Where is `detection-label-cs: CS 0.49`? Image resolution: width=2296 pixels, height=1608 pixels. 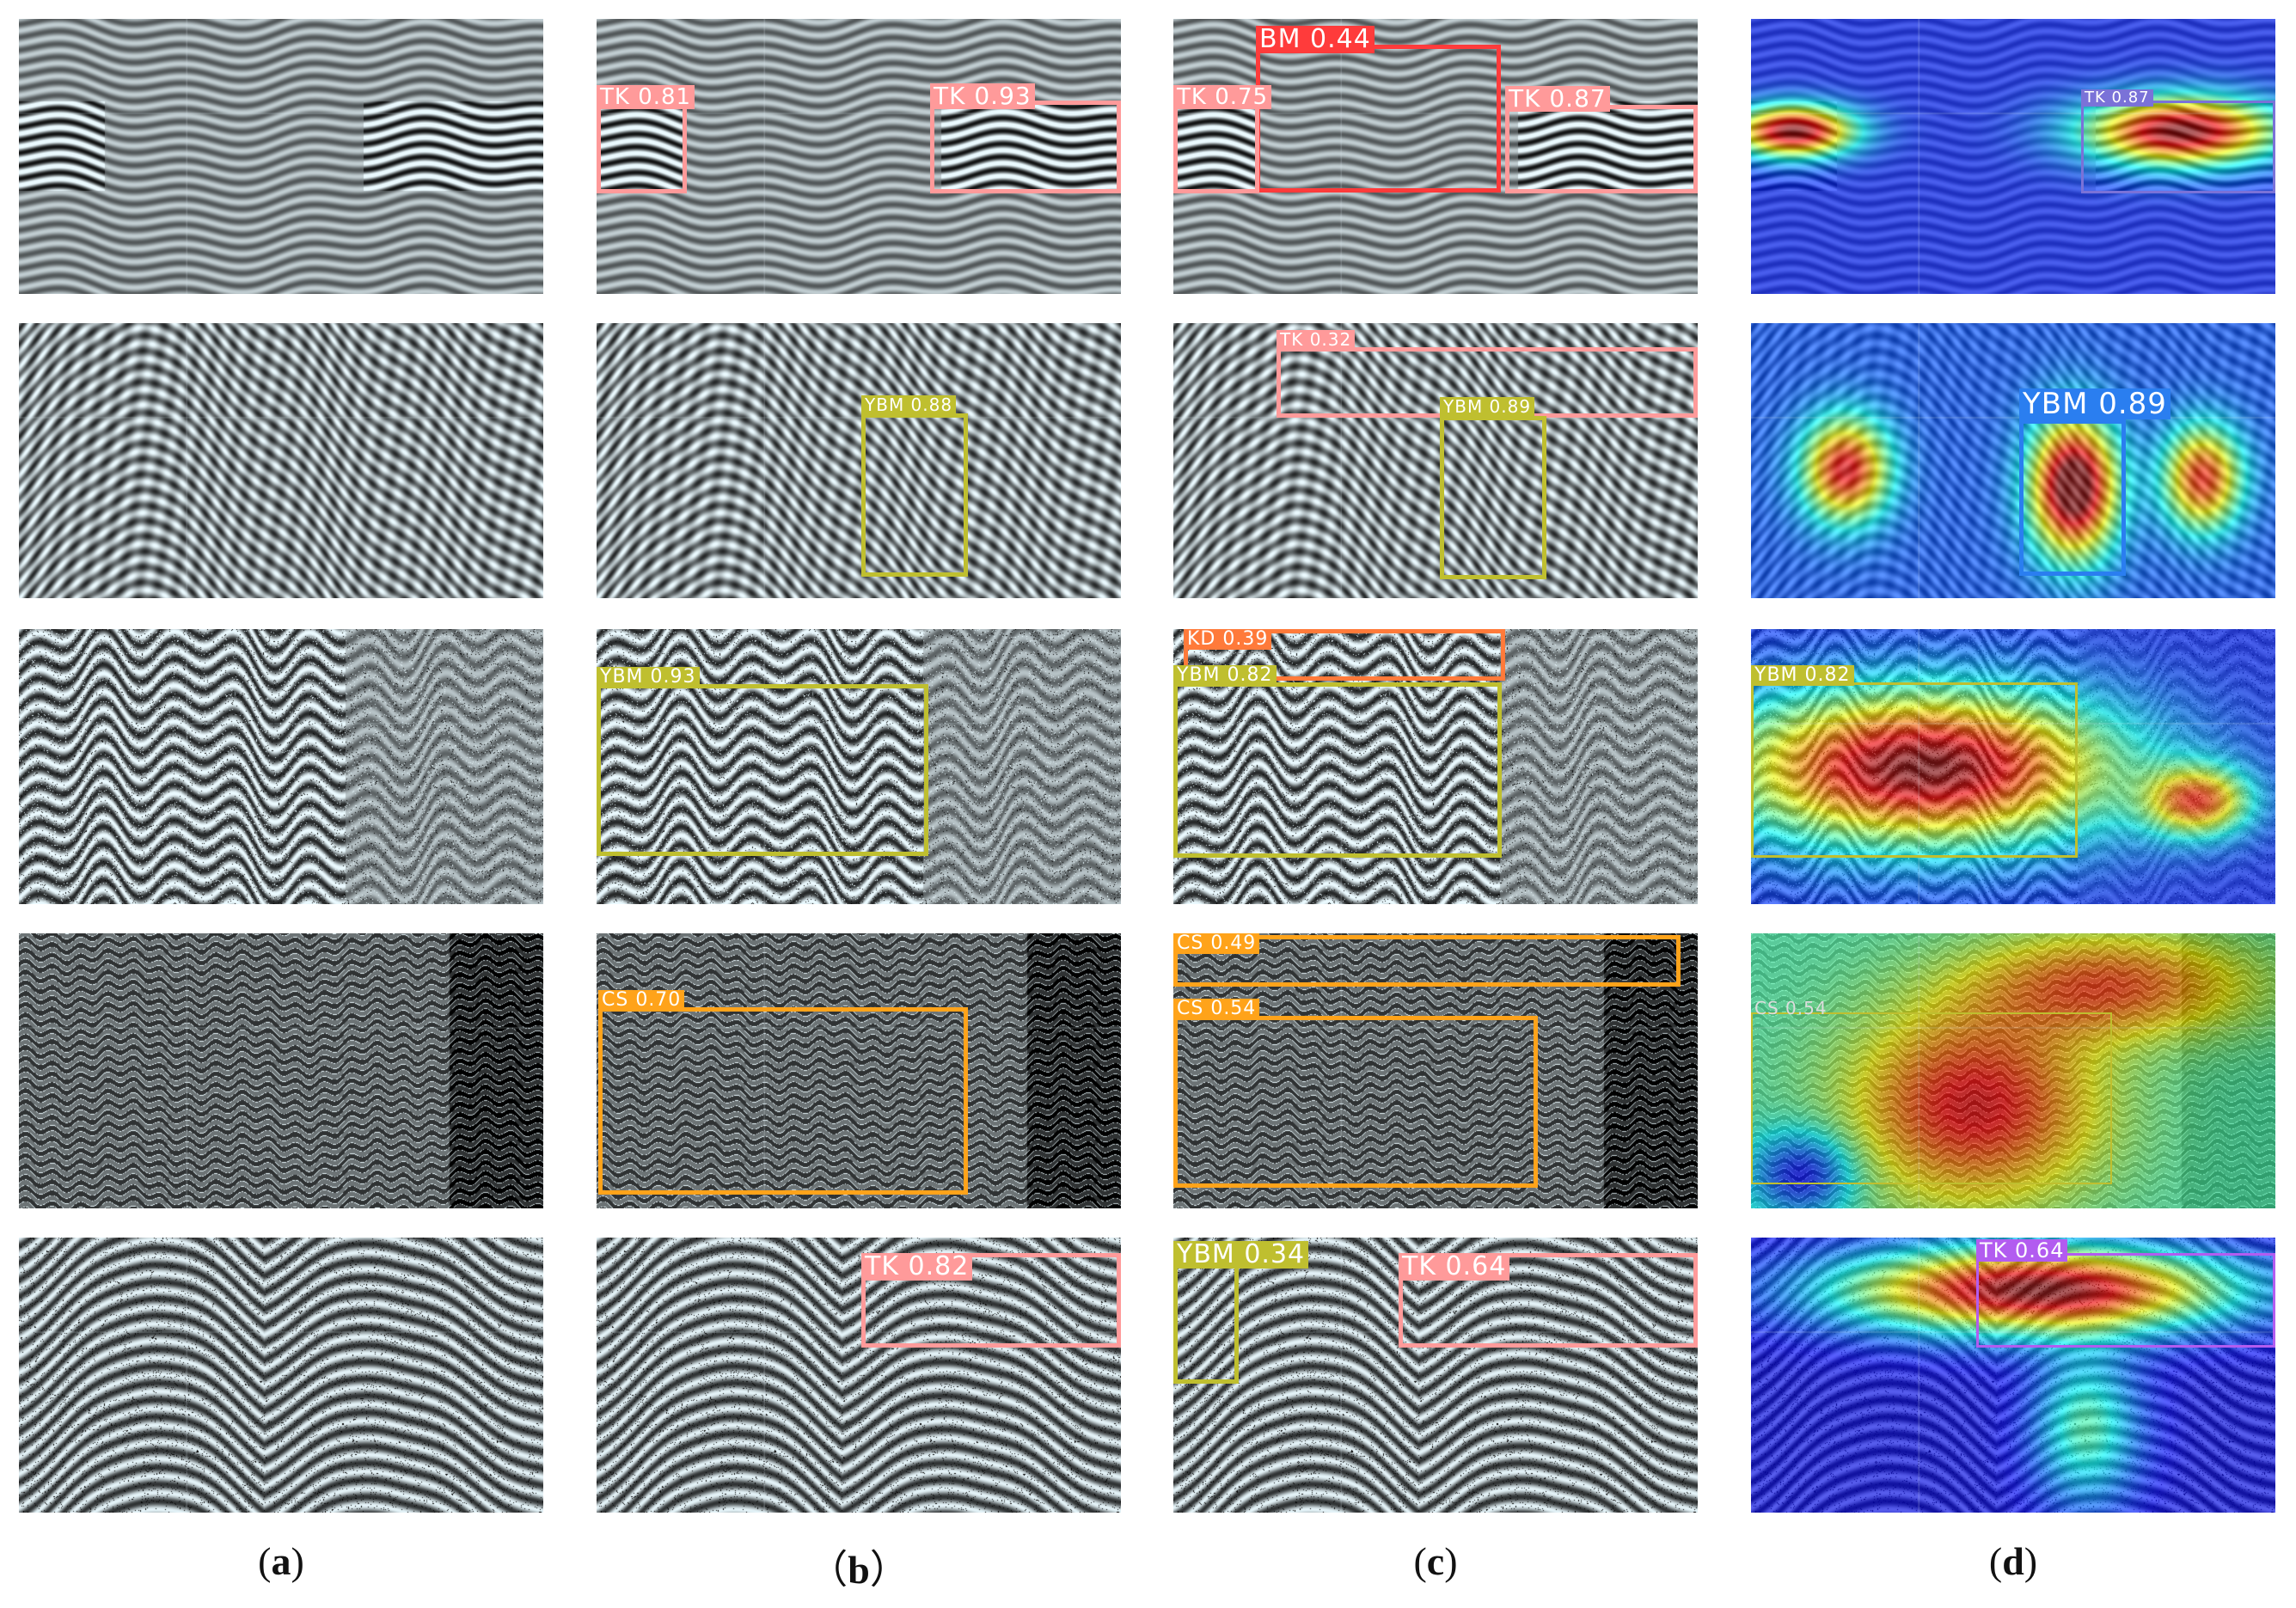 detection-label-cs: CS 0.49 is located at coordinates (1216, 943).